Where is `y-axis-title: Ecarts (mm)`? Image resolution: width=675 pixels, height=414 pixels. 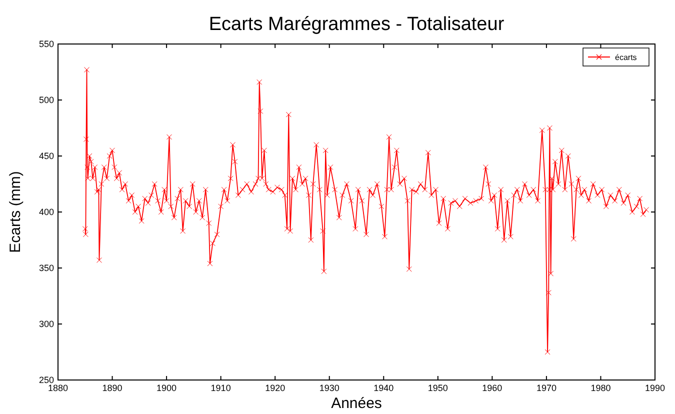 y-axis-title: Ecarts (mm) is located at coordinates (15, 212).